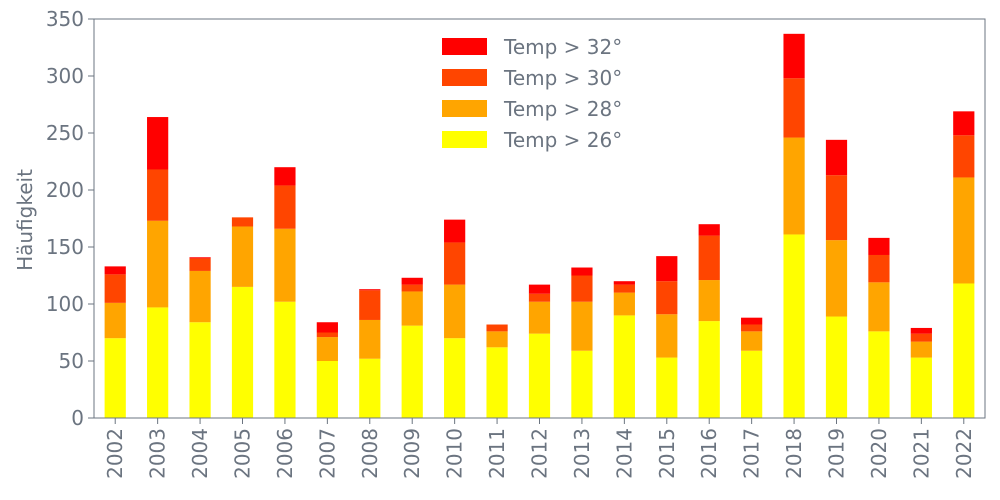 Image resolution: width=1000 pixels, height=500 pixels. What do you see at coordinates (200, 453) in the screenshot?
I see `x-tick-label-2004: 2004` at bounding box center [200, 453].